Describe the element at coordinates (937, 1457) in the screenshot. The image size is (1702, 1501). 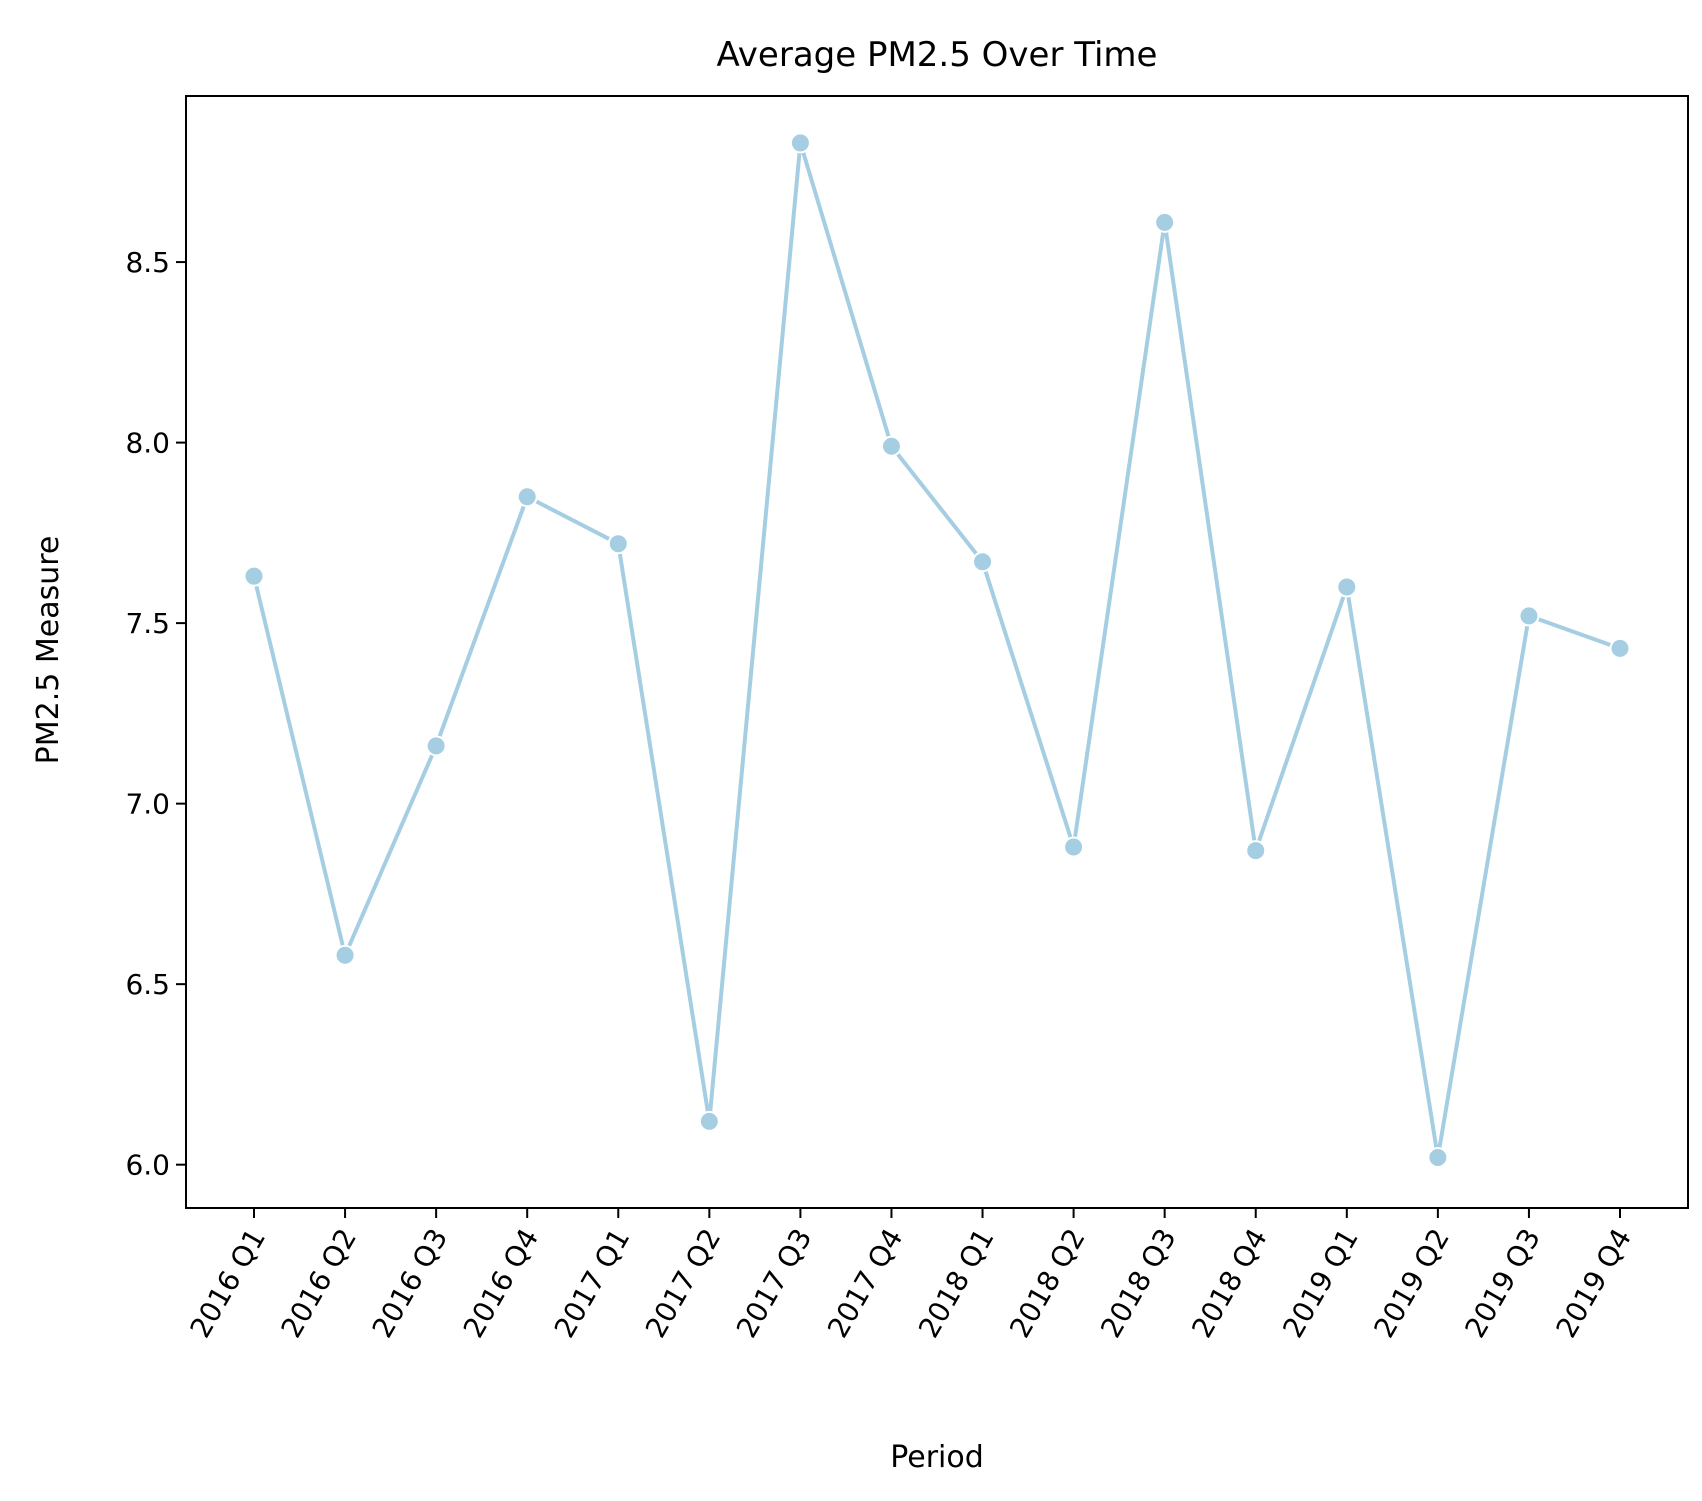
I see `x-axis-label: Period` at that location.